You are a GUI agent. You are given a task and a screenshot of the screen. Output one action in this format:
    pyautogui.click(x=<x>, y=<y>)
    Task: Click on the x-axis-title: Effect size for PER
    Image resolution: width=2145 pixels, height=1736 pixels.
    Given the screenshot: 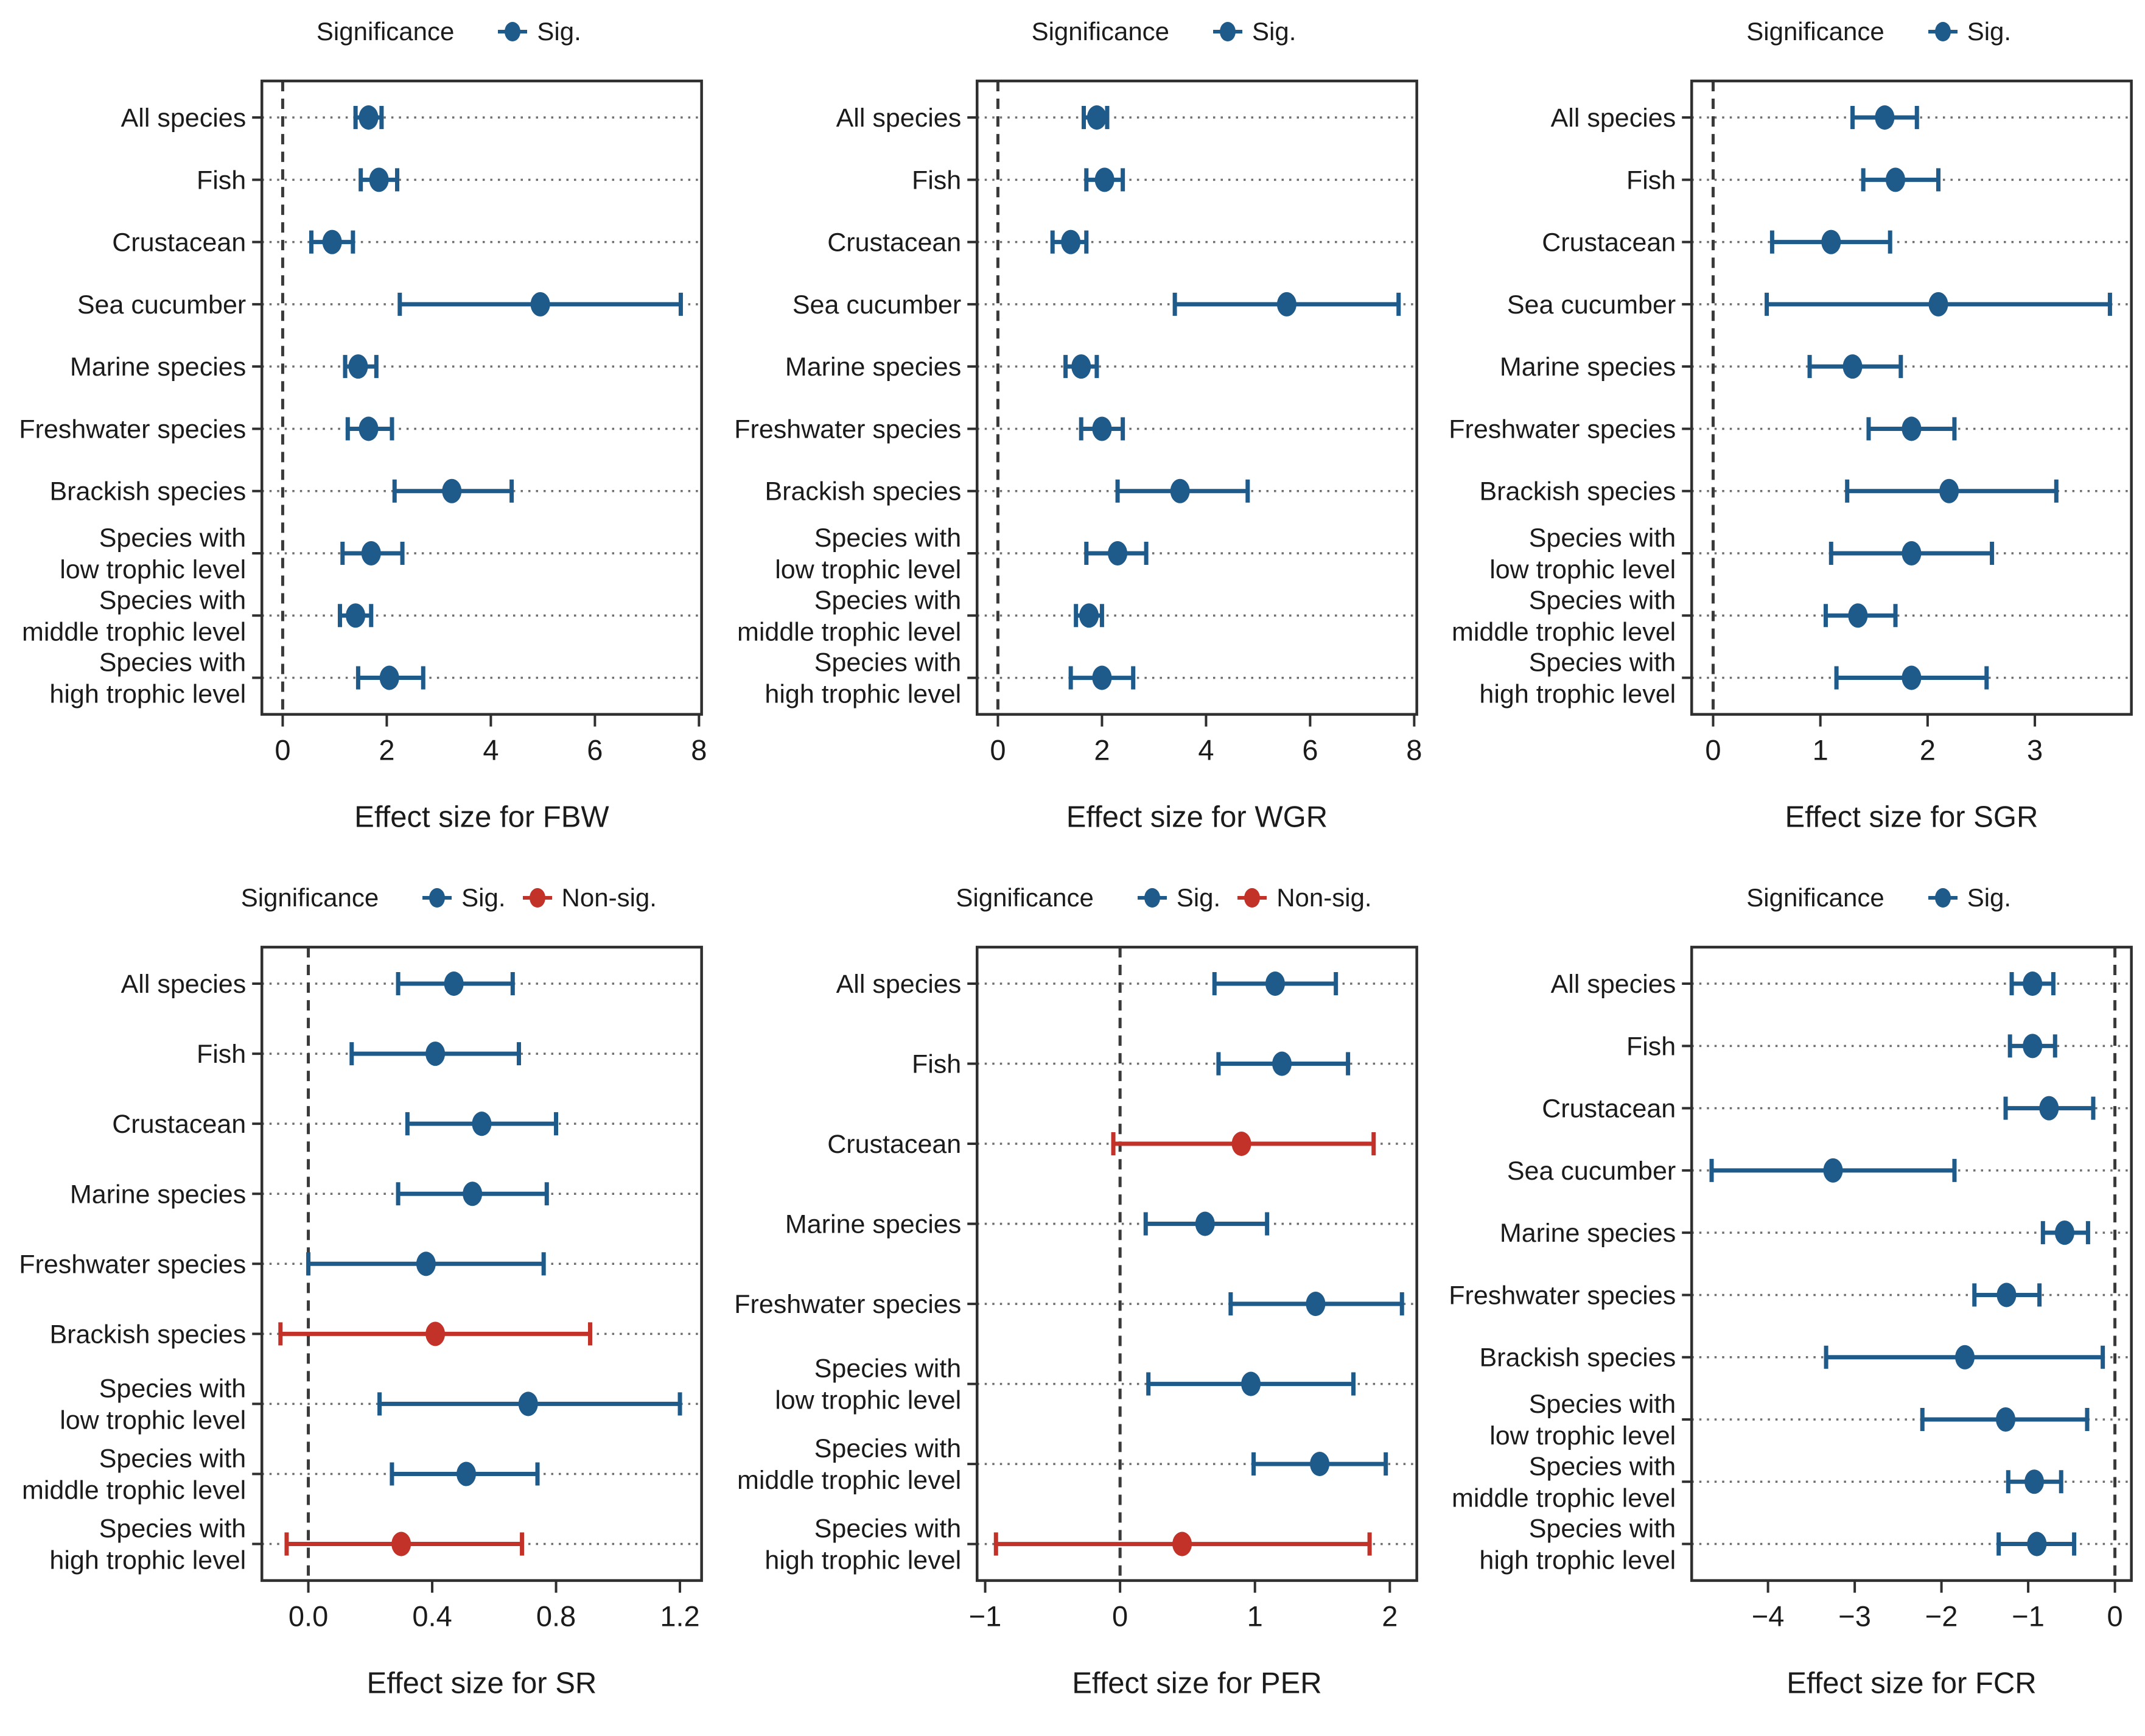 What is the action you would take?
    pyautogui.click(x=1196, y=1683)
    